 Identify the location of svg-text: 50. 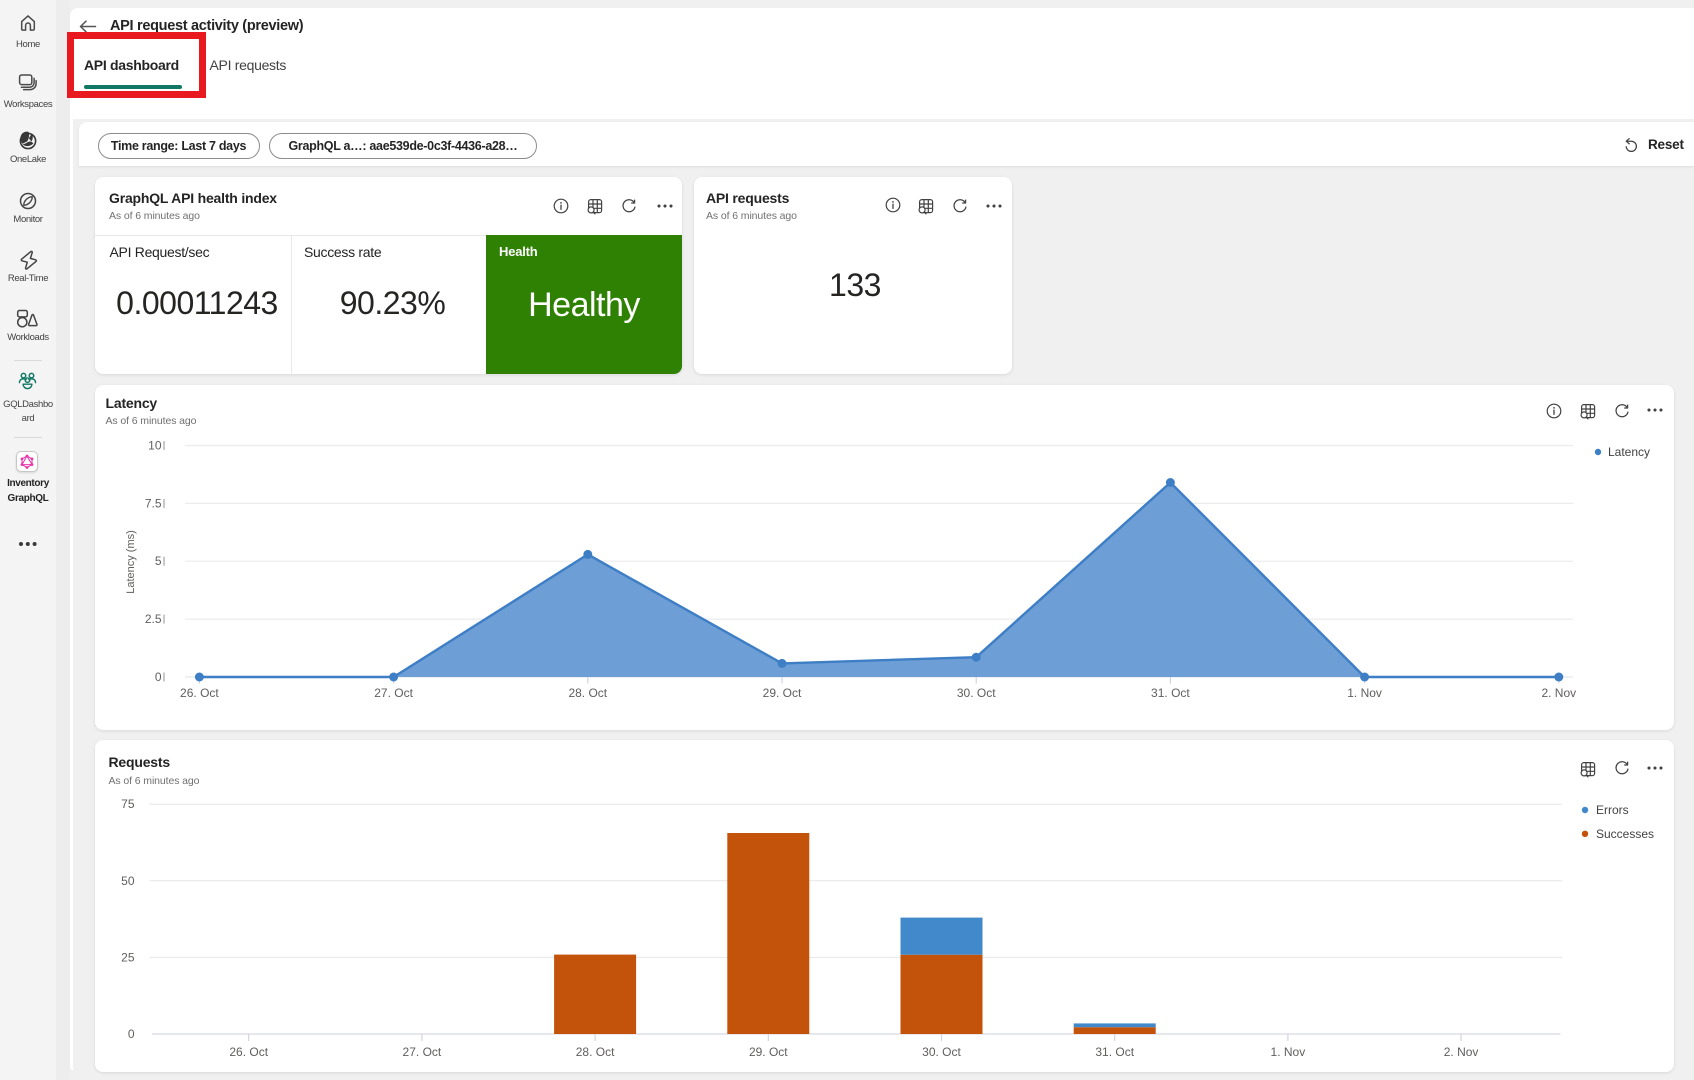
(128, 881).